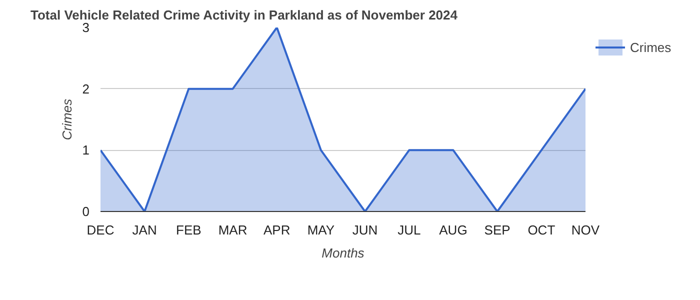  I want to click on y-tick-label: 0, so click(86, 211).